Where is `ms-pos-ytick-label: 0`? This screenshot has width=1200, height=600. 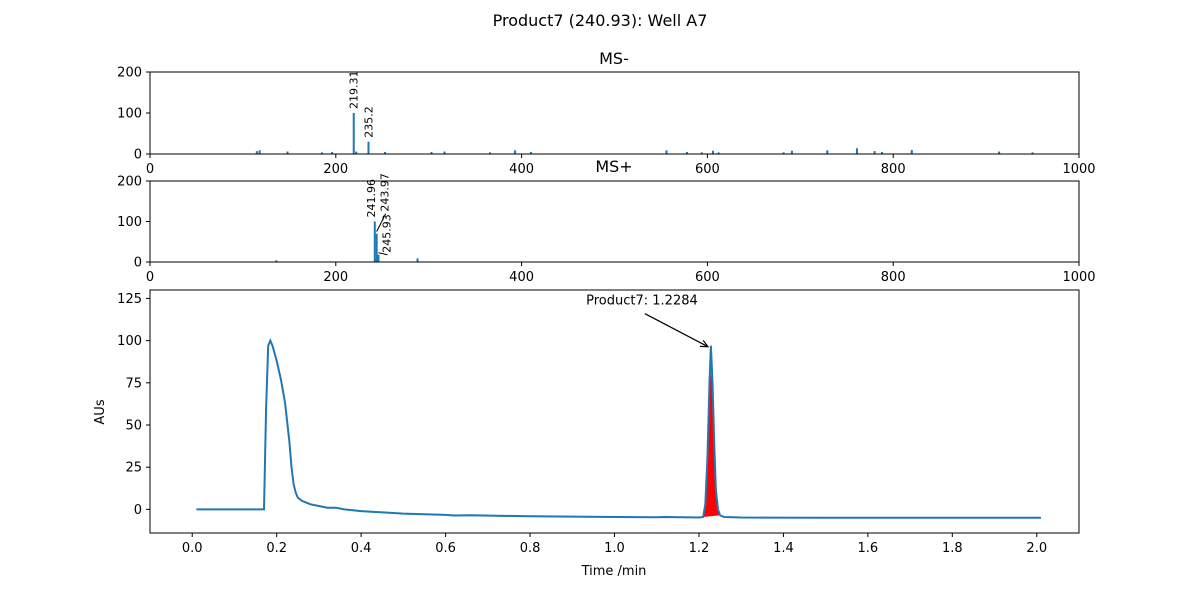 ms-pos-ytick-label: 0 is located at coordinates (138, 263).